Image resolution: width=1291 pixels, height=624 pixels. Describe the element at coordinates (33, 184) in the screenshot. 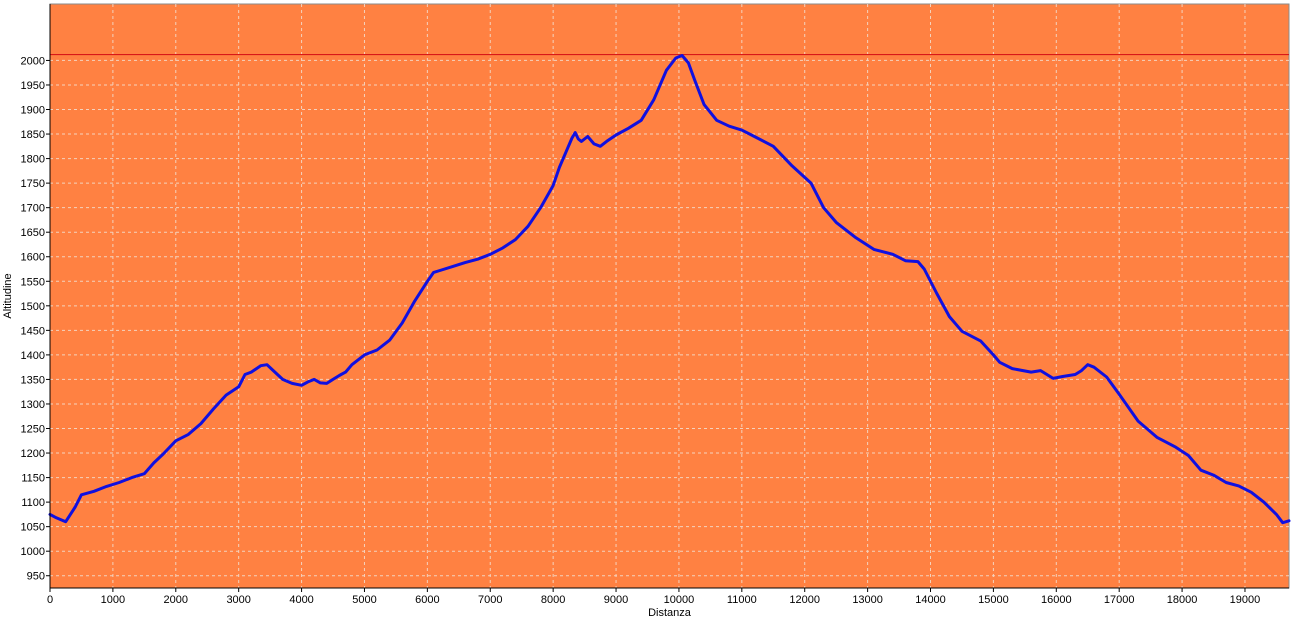

I see `y-tick-label: 1750` at that location.